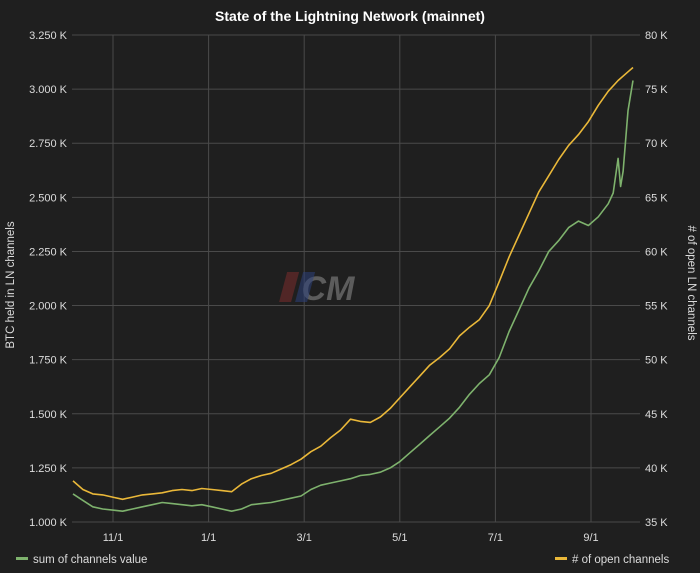  What do you see at coordinates (561, 558) in the screenshot?
I see `legend-swatch-open-channels` at bounding box center [561, 558].